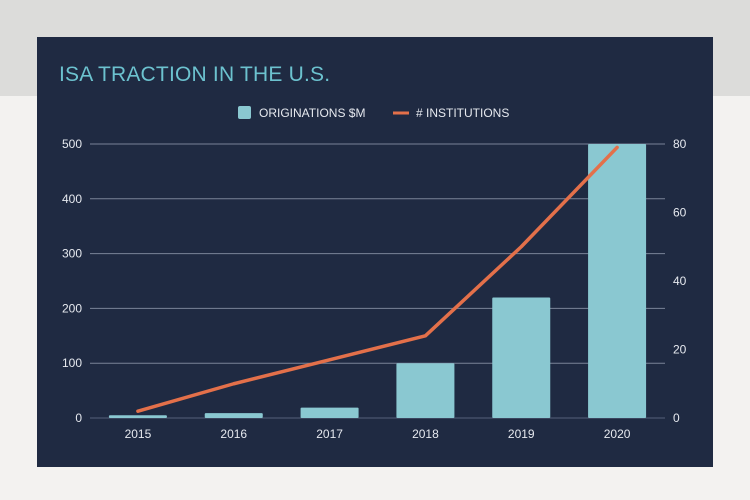  Describe the element at coordinates (617, 434) in the screenshot. I see `x-tick-label: 2020` at that location.